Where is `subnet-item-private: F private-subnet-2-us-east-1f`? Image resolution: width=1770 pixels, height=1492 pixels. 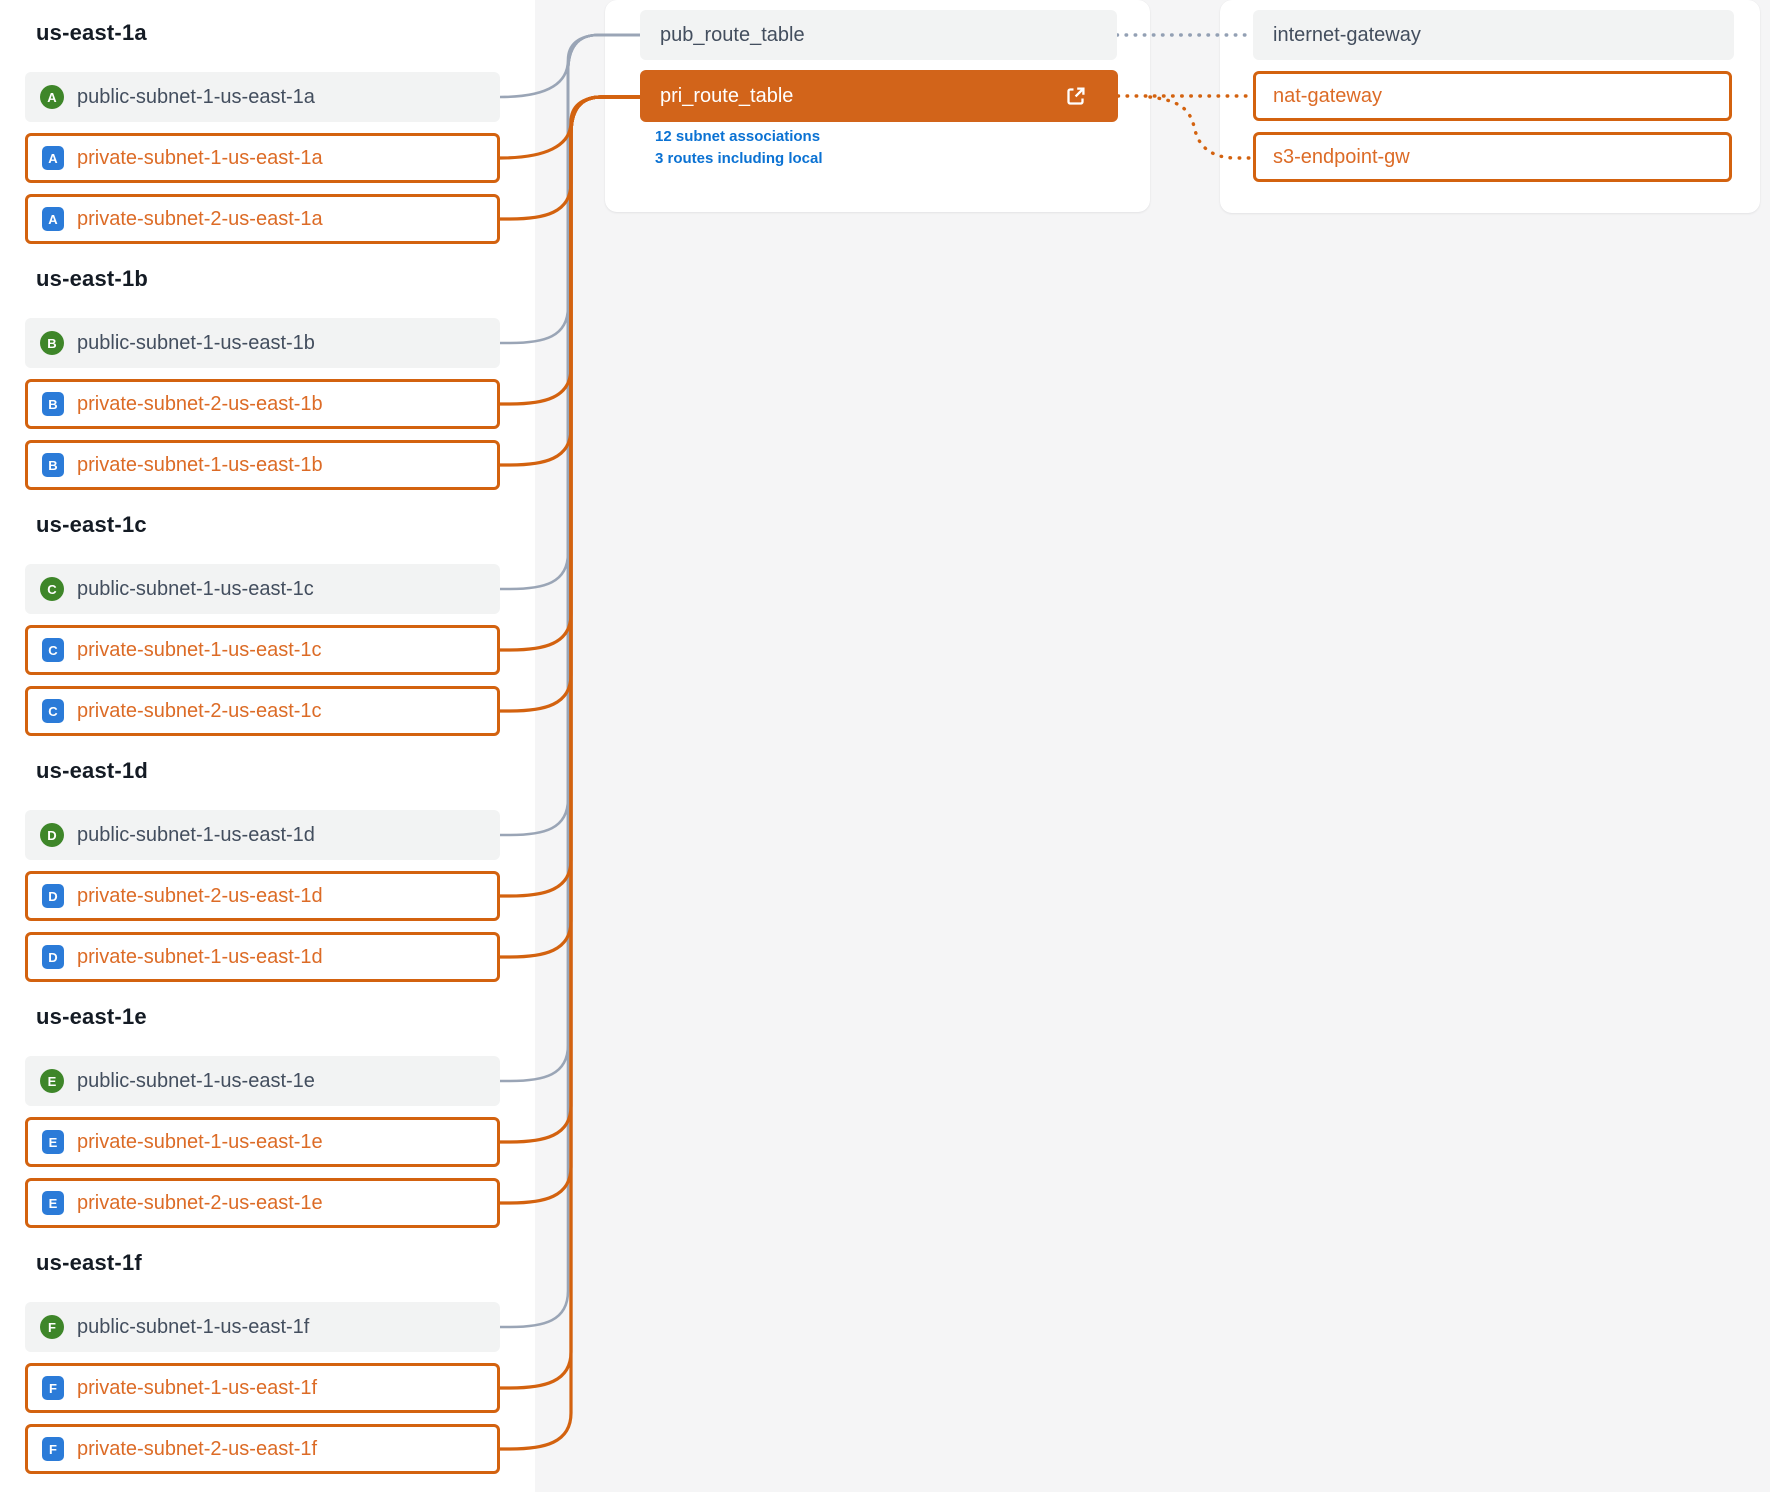
subnet-item-private: F private-subnet-2-us-east-1f is located at coordinates (262, 1449).